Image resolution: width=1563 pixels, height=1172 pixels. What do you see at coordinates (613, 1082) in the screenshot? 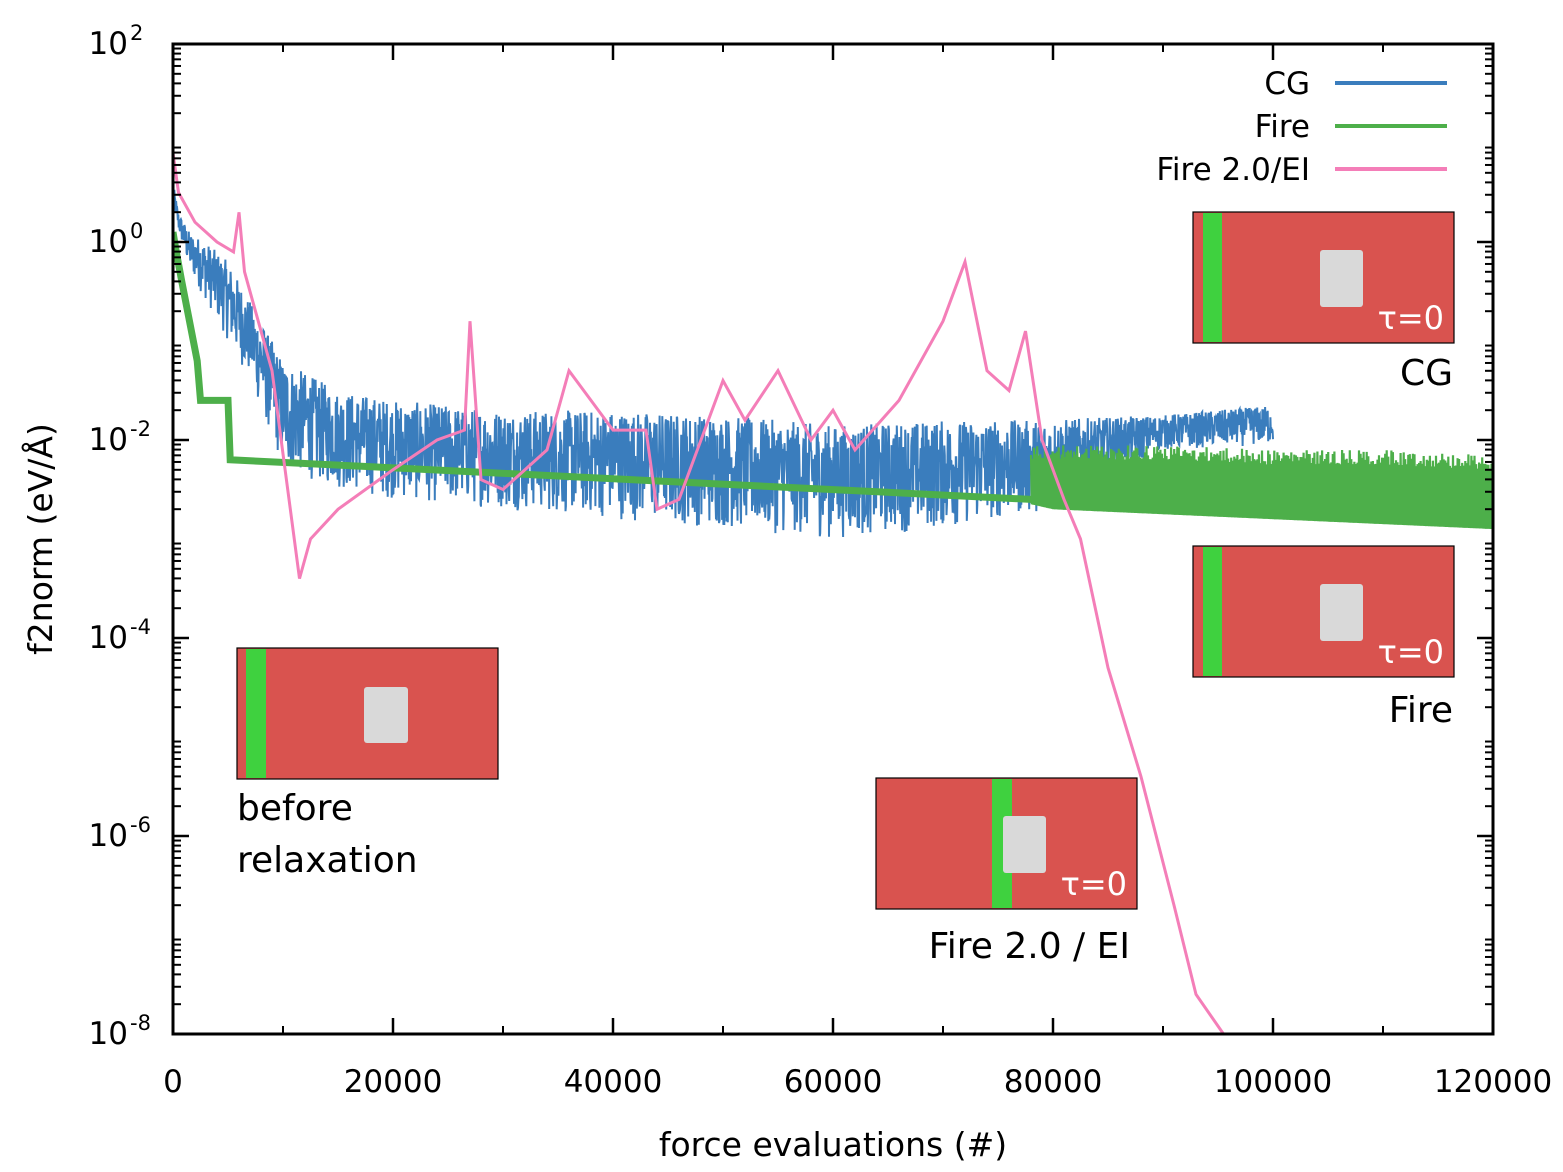
I see `x-tick-label: 40000` at bounding box center [613, 1082].